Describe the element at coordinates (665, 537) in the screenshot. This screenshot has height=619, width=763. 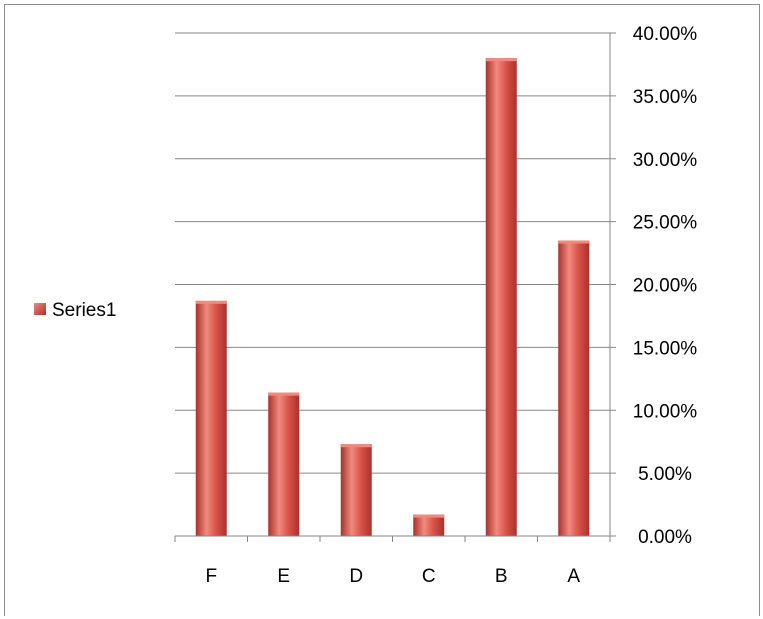
I see `y-tick-label: 0.00%` at that location.